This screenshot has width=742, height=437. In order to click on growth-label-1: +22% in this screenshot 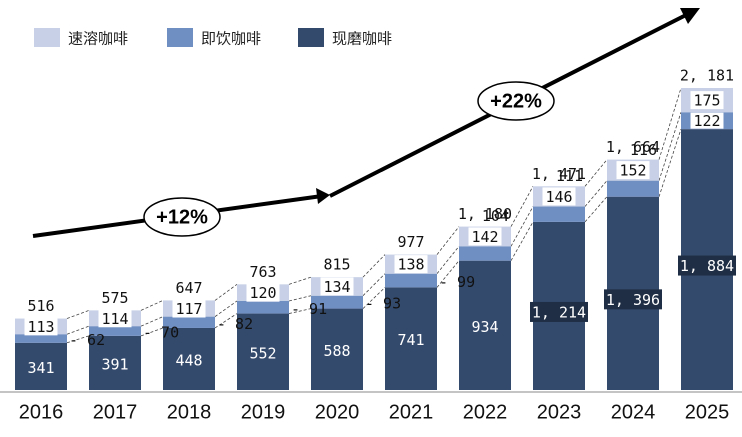, I will do `click(516, 101)`.